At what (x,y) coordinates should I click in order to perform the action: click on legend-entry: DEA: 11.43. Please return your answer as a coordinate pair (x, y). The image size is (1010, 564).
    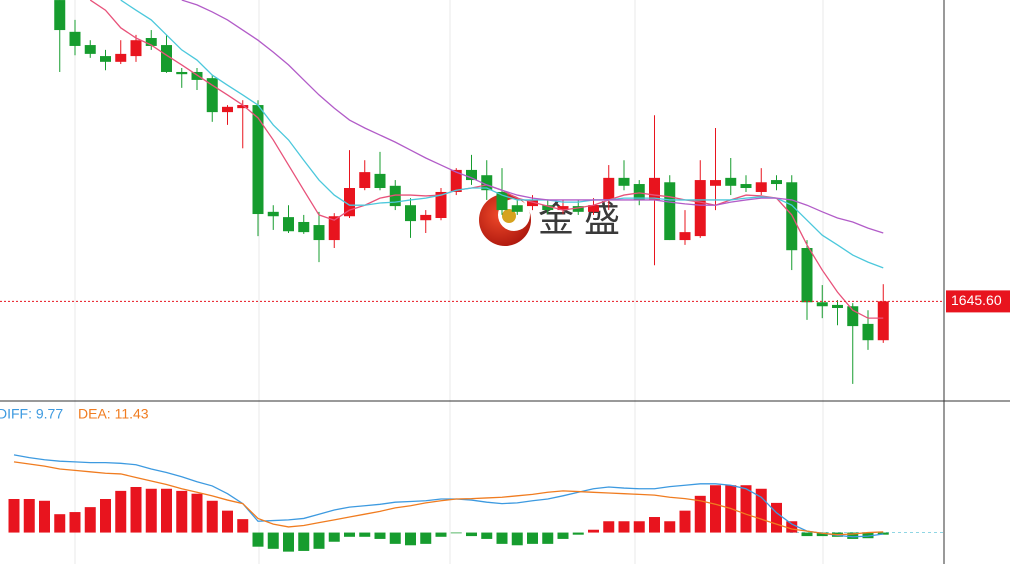
    Looking at the image, I should click on (113, 414).